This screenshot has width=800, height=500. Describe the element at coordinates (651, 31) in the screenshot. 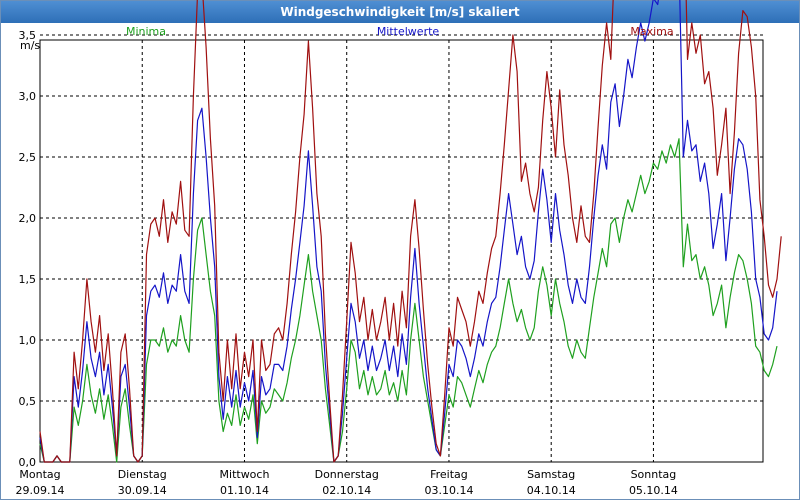

I see `legend-maxima: Maxima` at that location.